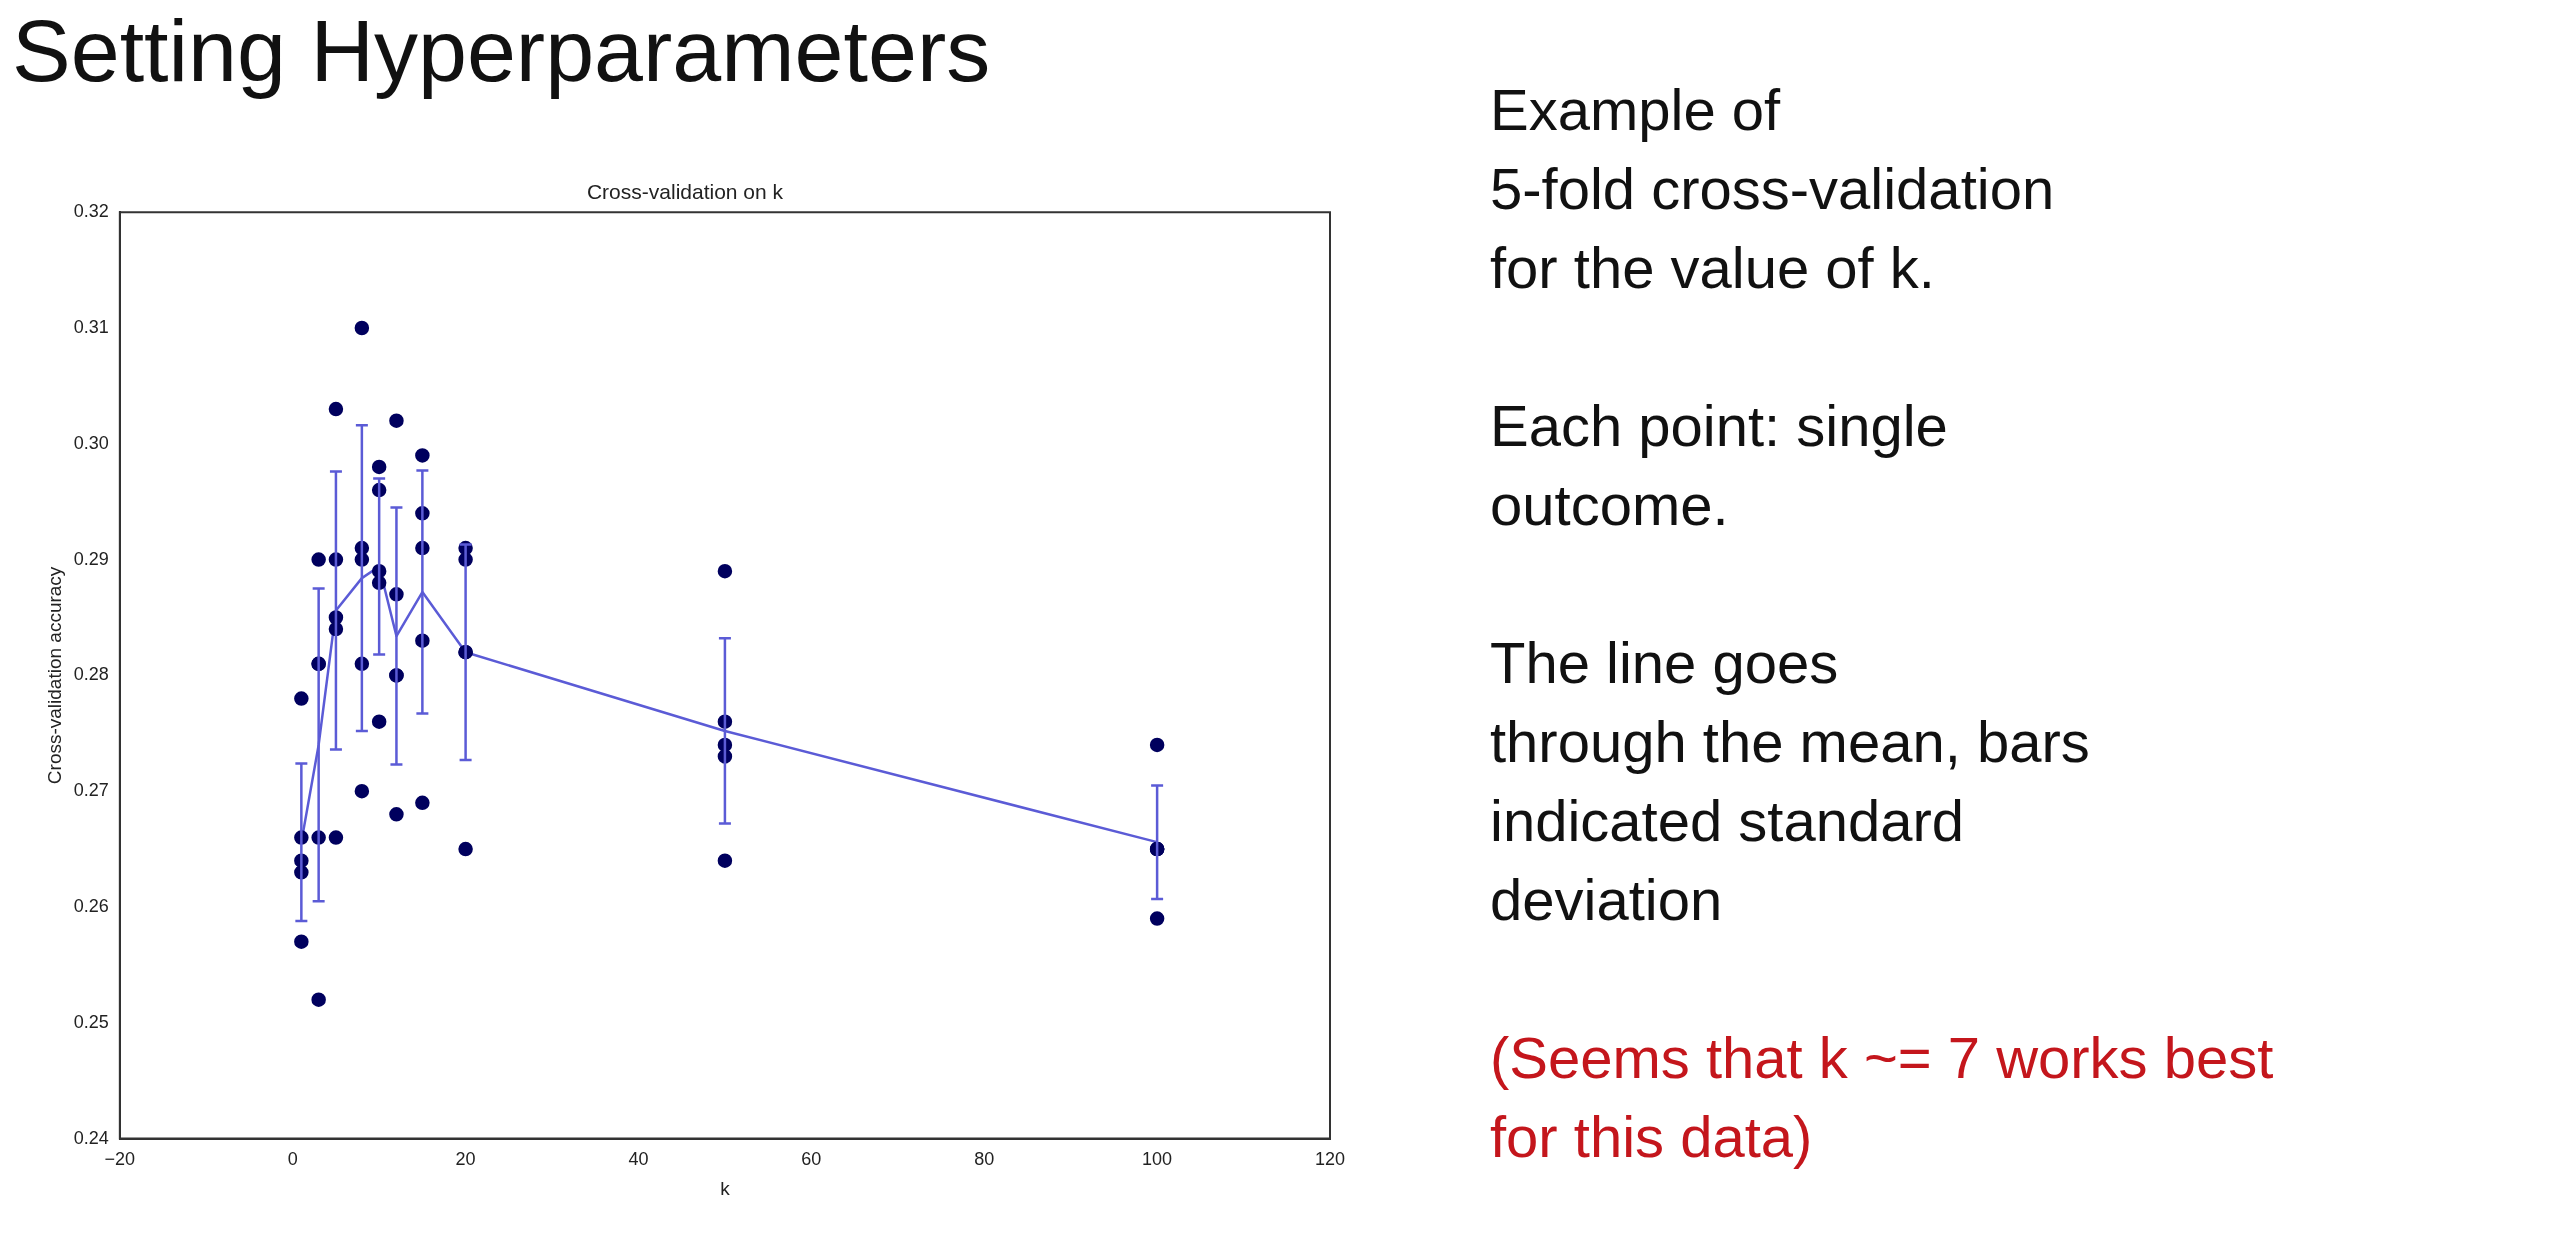  What do you see at coordinates (91, 442) in the screenshot?
I see `y-tick-label: 0.30` at bounding box center [91, 442].